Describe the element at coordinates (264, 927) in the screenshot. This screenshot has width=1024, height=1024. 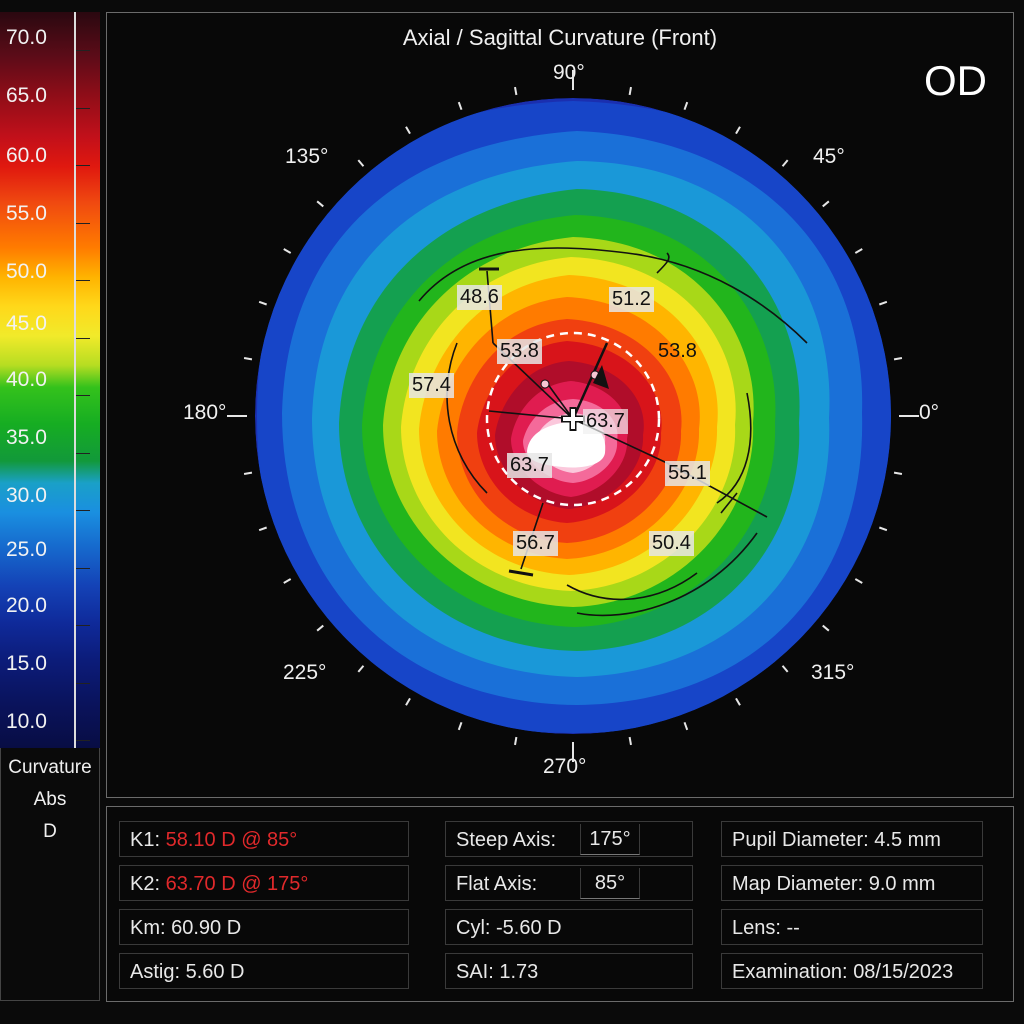
I see `km-field: Km: 60.90 D` at that location.